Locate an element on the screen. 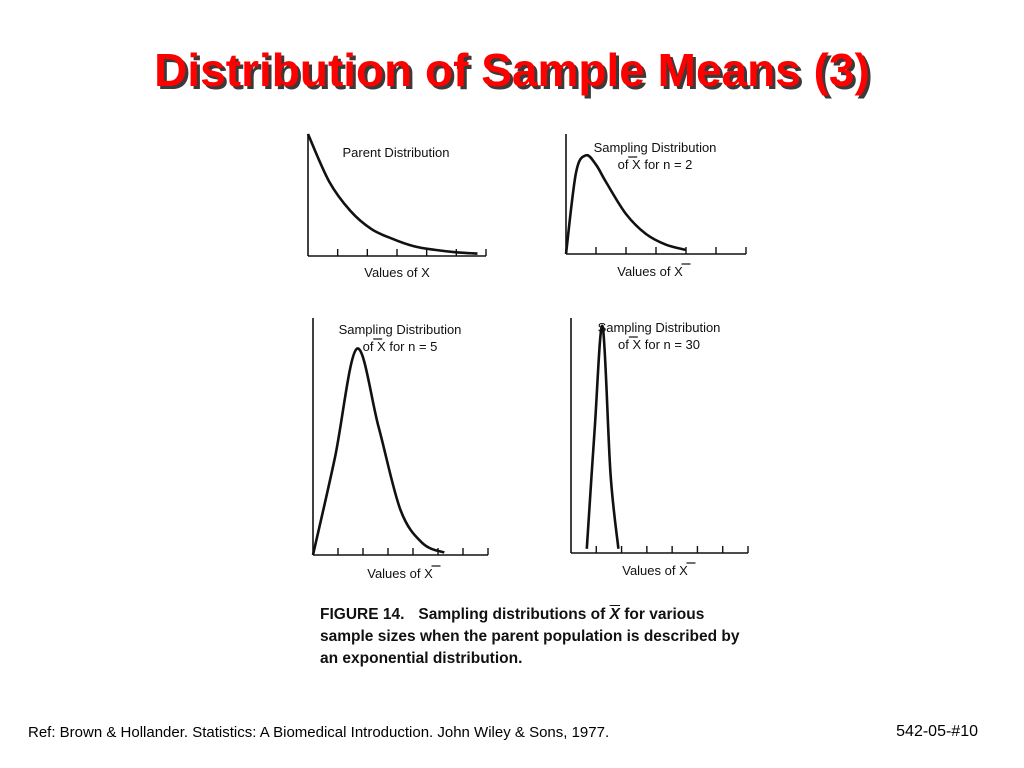 This screenshot has width=1024, height=768. slide-title: Distribution of Sample Means (3) is located at coordinates (512, 70).